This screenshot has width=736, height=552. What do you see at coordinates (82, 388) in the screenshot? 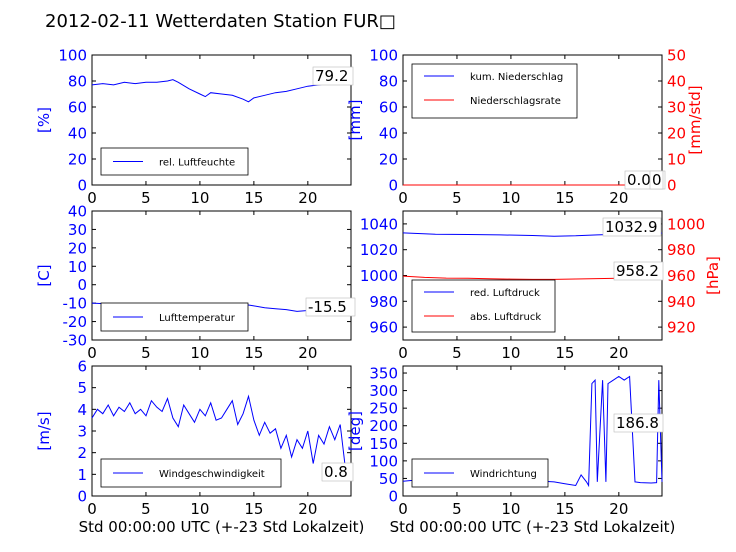
I see `y-tick-label: 5` at bounding box center [82, 388].